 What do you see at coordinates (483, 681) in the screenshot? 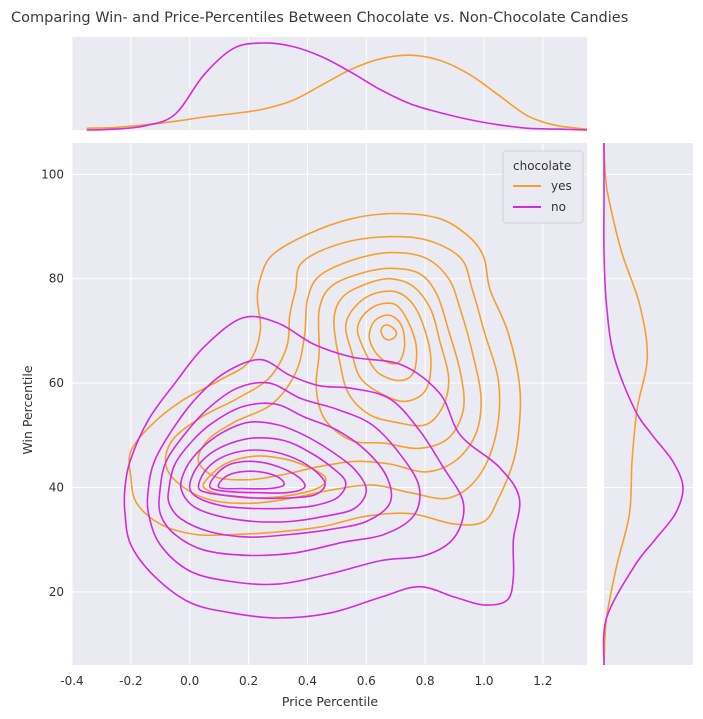
I see `x-tick-label: 1.0` at bounding box center [483, 681].